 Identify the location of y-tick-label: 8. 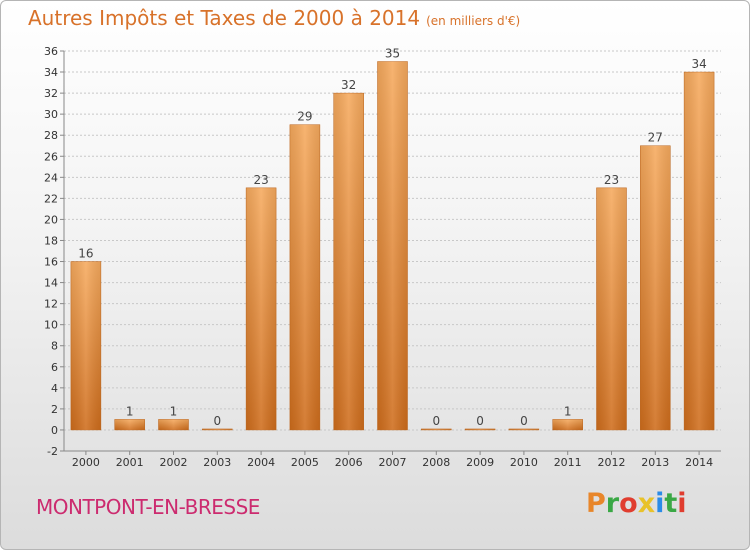
(54, 346).